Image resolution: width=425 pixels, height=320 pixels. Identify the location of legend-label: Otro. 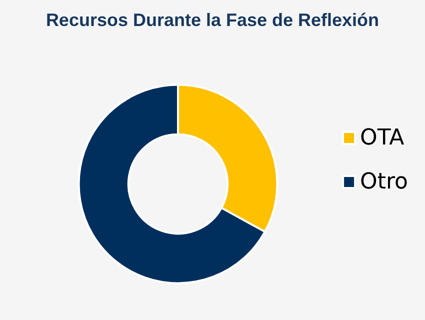
(384, 182).